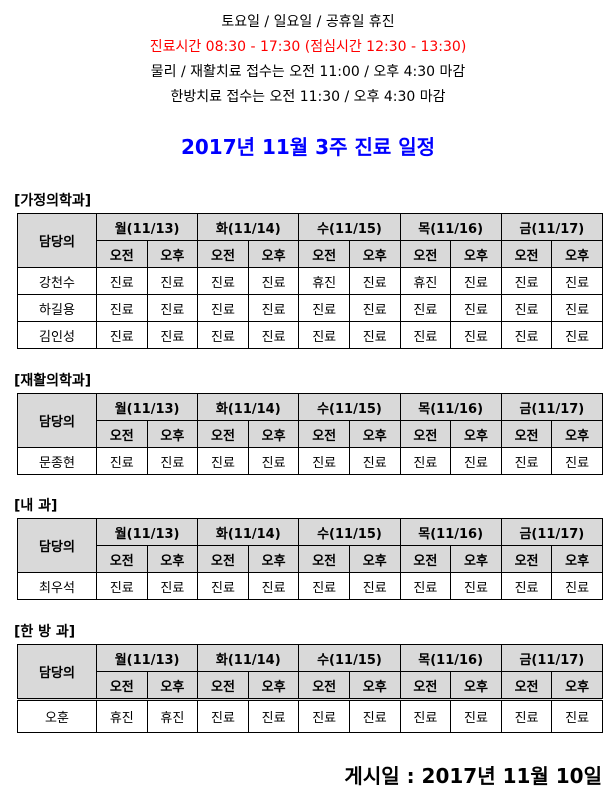 The height and width of the screenshot is (802, 616). Describe the element at coordinates (53, 381) in the screenshot. I see `department-label: [재활의학과]` at that location.